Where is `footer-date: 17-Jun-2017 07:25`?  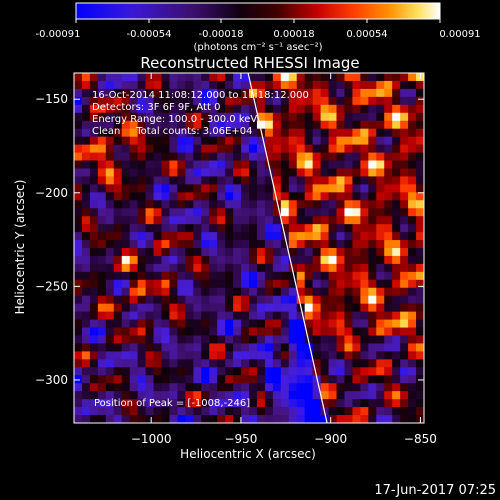 footer-date: 17-Jun-2017 07:25 is located at coordinates (435, 490).